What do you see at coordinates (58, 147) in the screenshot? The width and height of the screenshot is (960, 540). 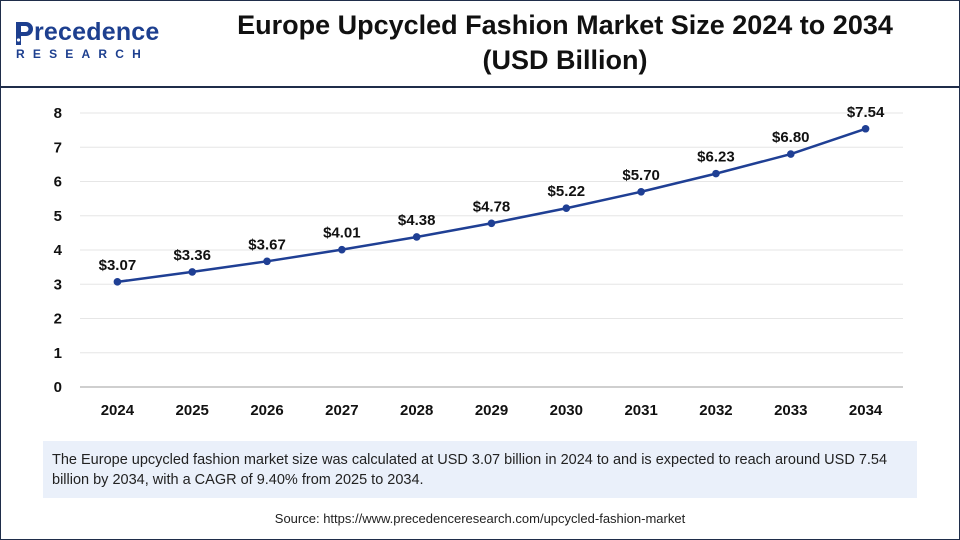 I see `y-tick-label: 7` at bounding box center [58, 147].